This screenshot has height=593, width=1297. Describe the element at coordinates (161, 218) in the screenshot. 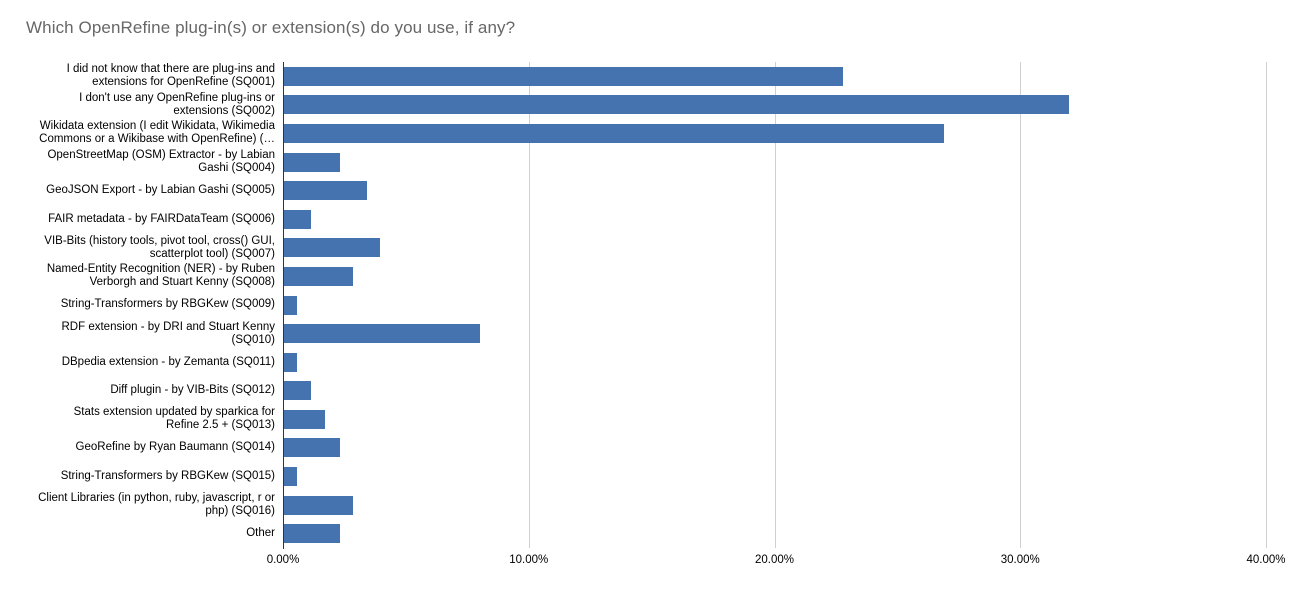

I see `y-axis-label: FAIR metadata - by FAIRDataTeam (SQ006)` at that location.